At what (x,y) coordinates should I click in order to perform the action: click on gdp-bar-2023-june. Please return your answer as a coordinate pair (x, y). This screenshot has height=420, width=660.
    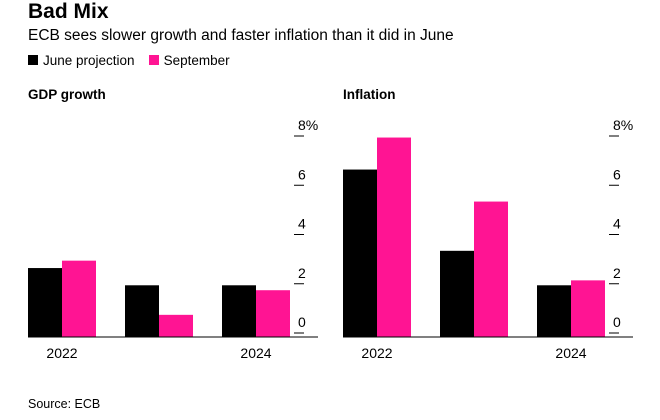
    Looking at the image, I should click on (142, 311).